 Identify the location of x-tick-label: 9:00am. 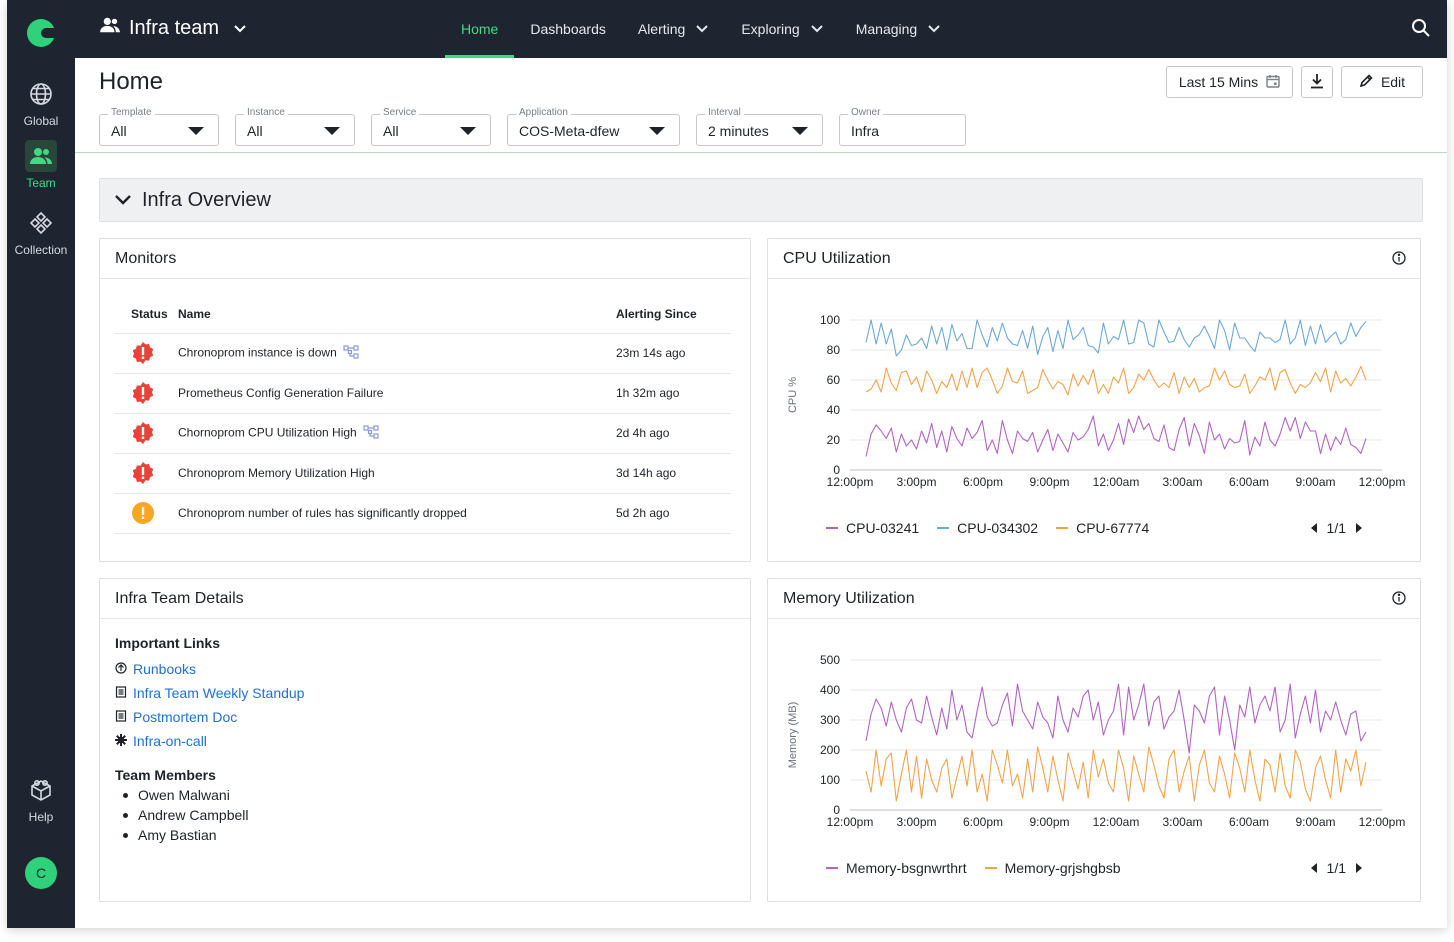
(1315, 482).